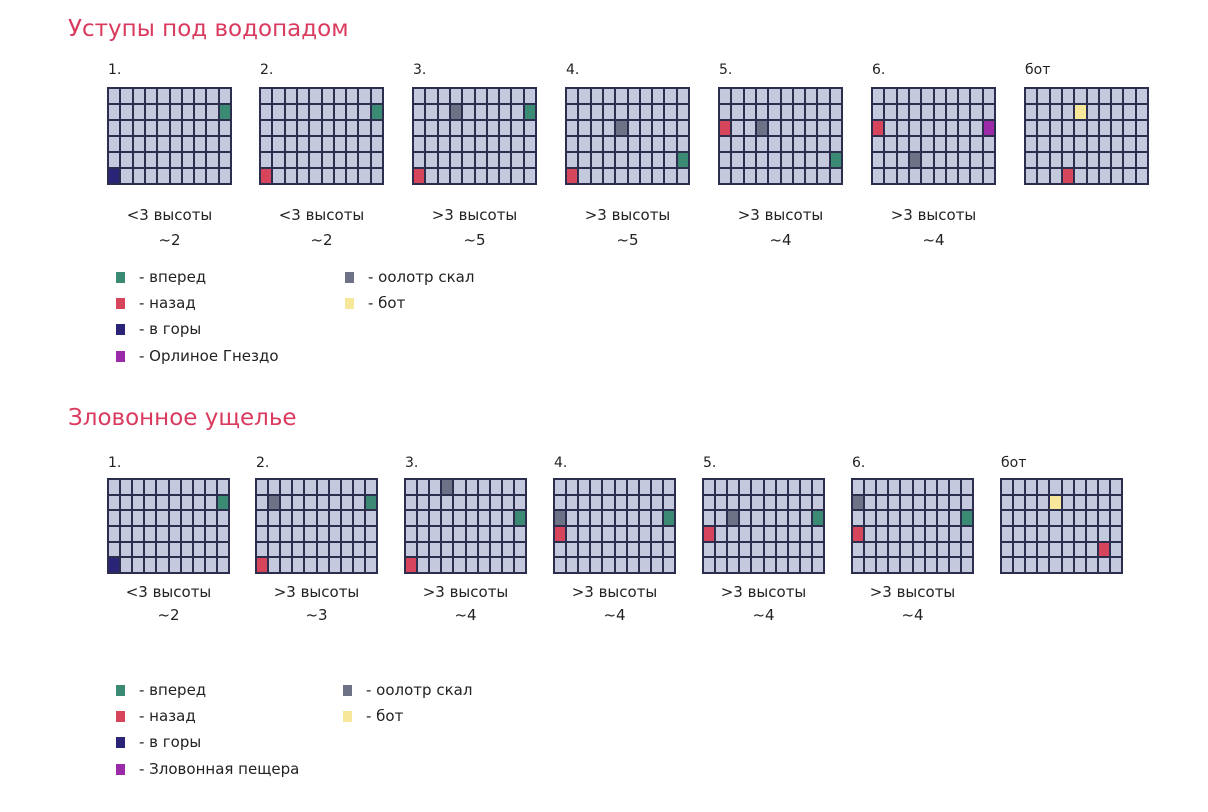  I want to click on legend-label: - назад, so click(167, 716).